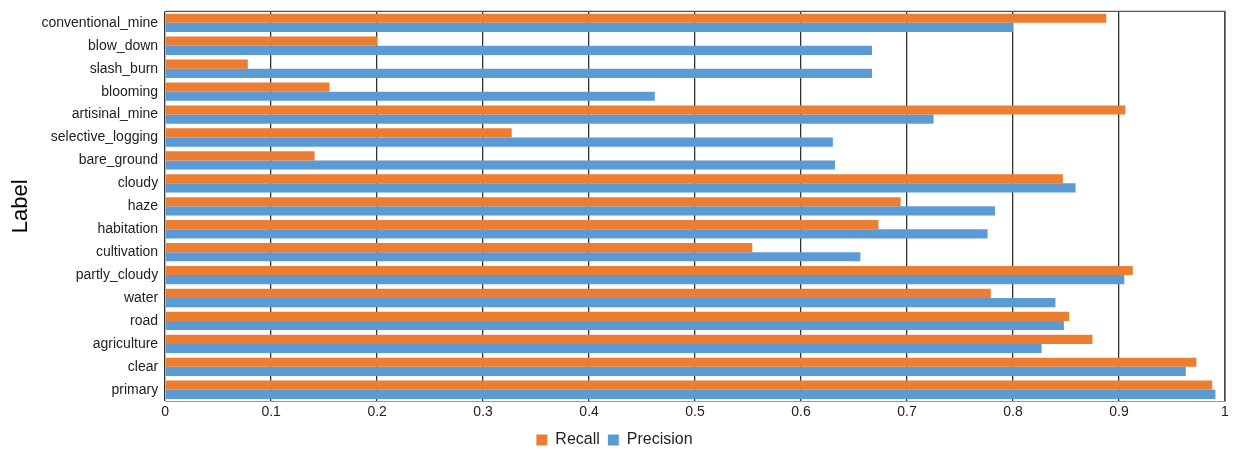  I want to click on x-tick-label: 0.5, so click(695, 411).